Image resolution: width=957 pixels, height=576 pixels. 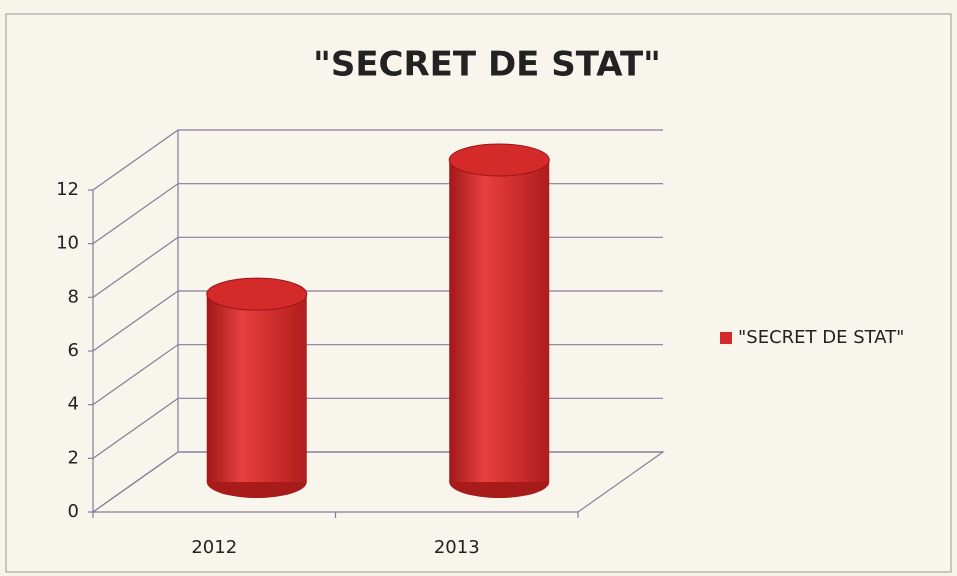 I want to click on y-tick-label: 10, so click(x=67, y=243).